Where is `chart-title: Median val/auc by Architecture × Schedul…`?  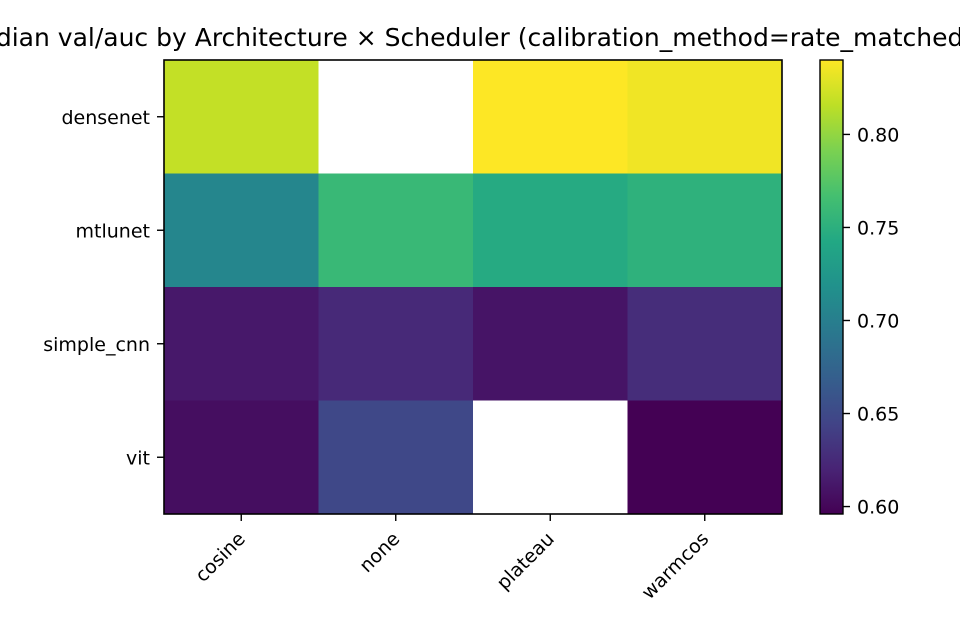 chart-title: Median val/auc by Architecture × Schedul… is located at coordinates (480, 37).